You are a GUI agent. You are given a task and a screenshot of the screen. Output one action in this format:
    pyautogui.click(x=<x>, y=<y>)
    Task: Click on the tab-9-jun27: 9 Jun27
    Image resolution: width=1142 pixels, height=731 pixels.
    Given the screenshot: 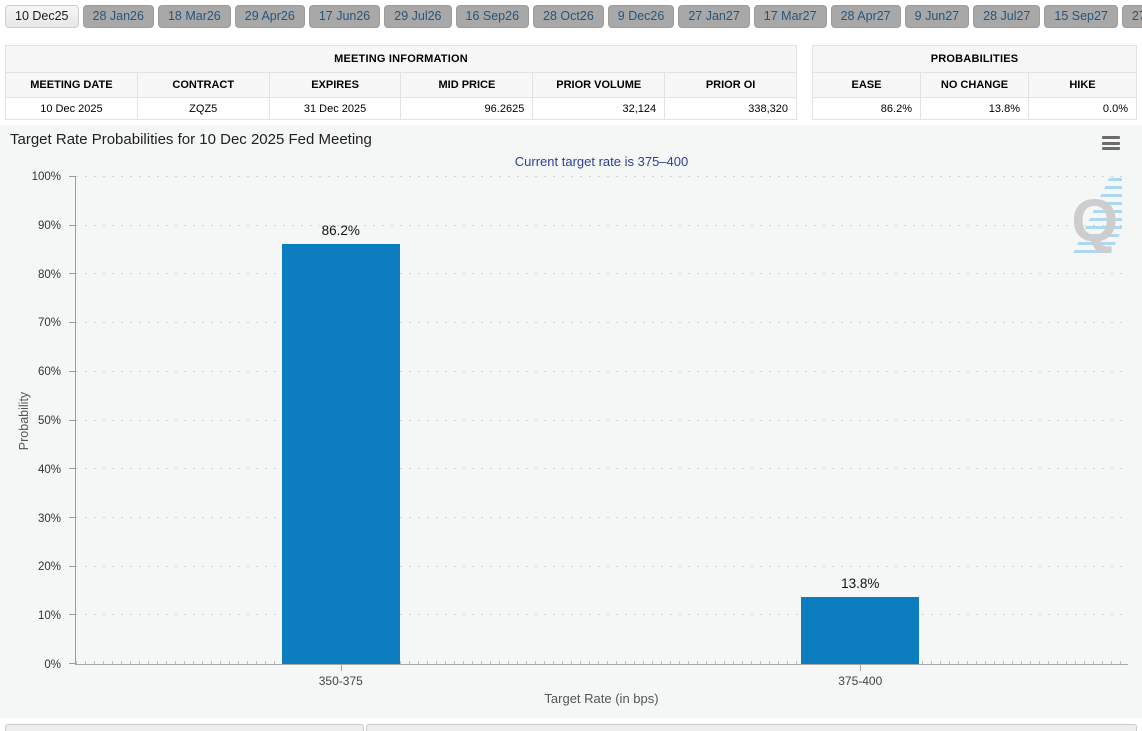 What is the action you would take?
    pyautogui.click(x=937, y=16)
    